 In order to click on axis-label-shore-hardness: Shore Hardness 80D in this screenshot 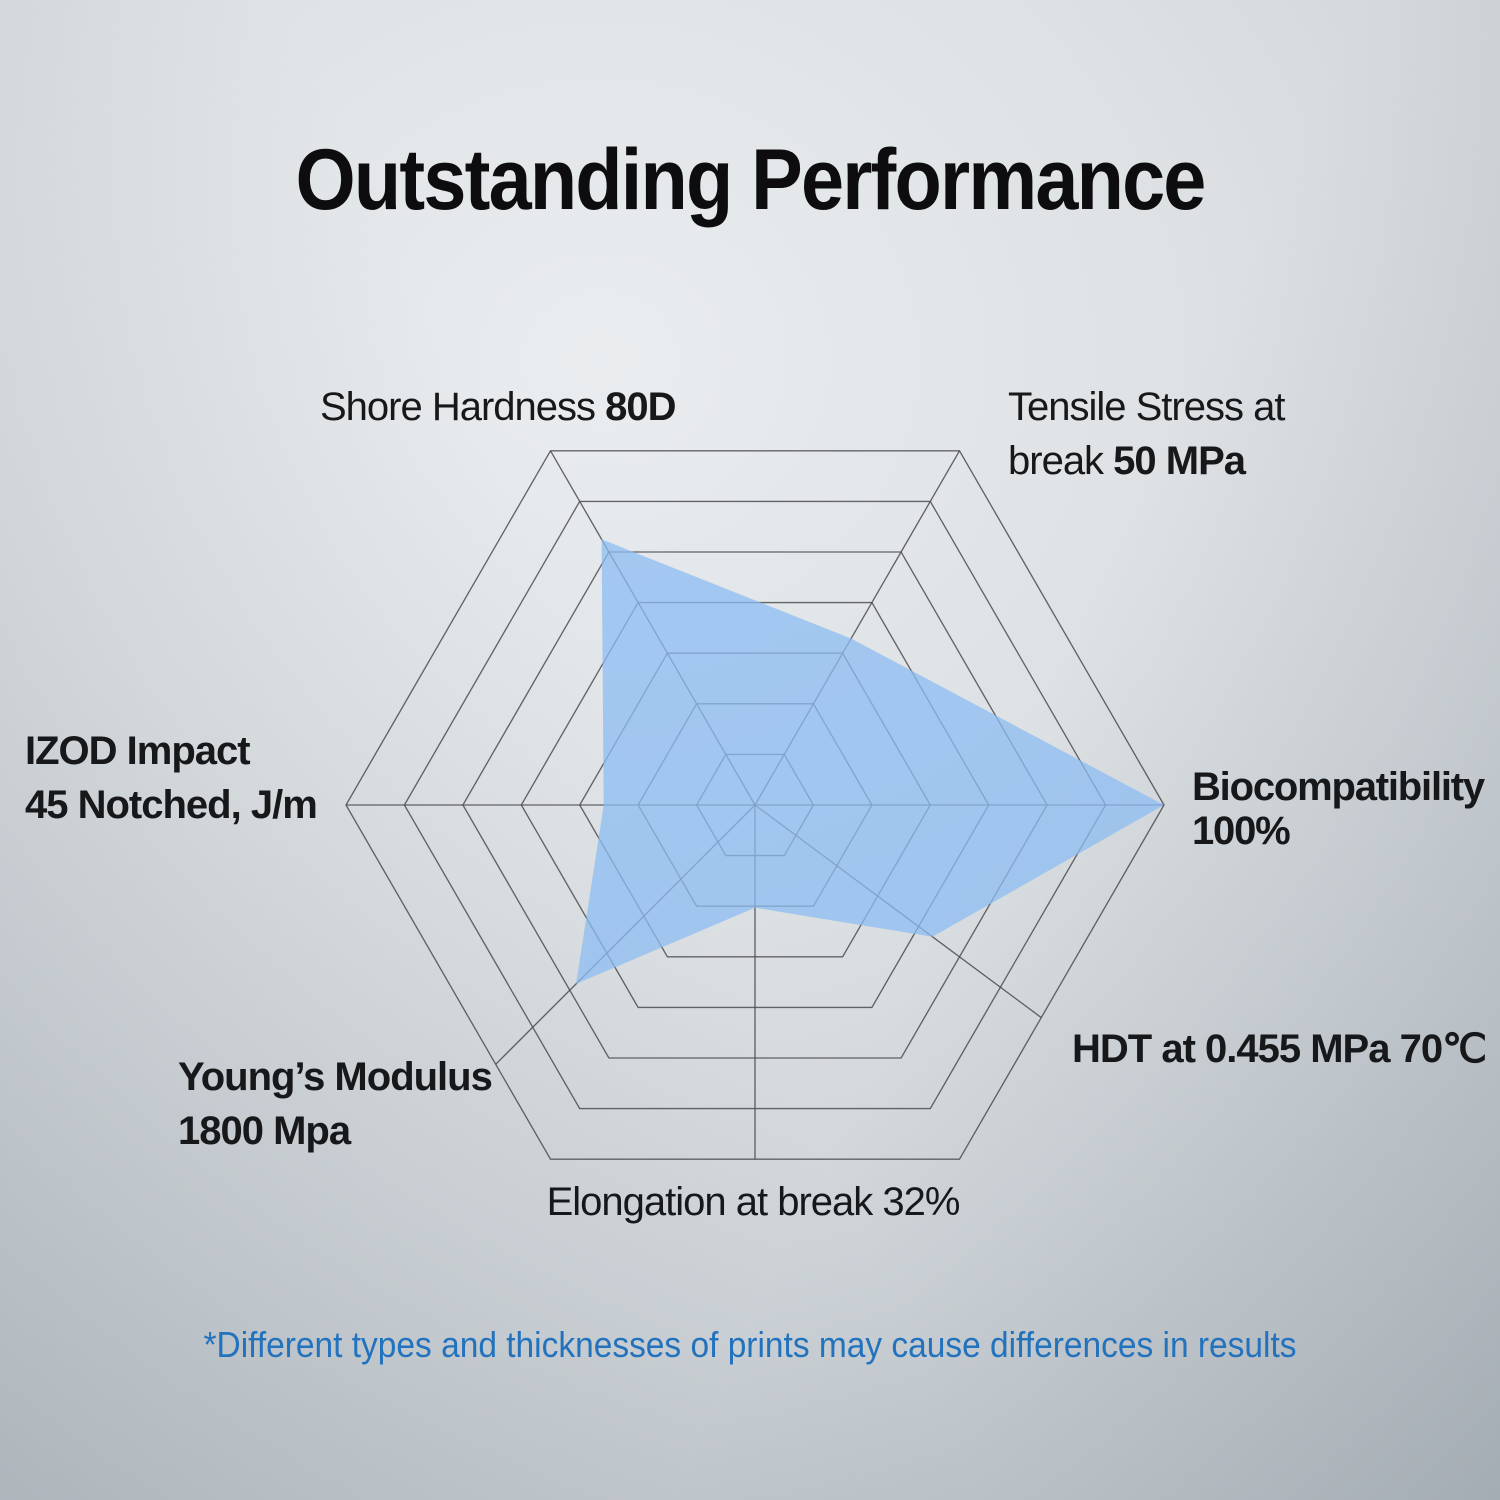, I will do `click(498, 407)`.